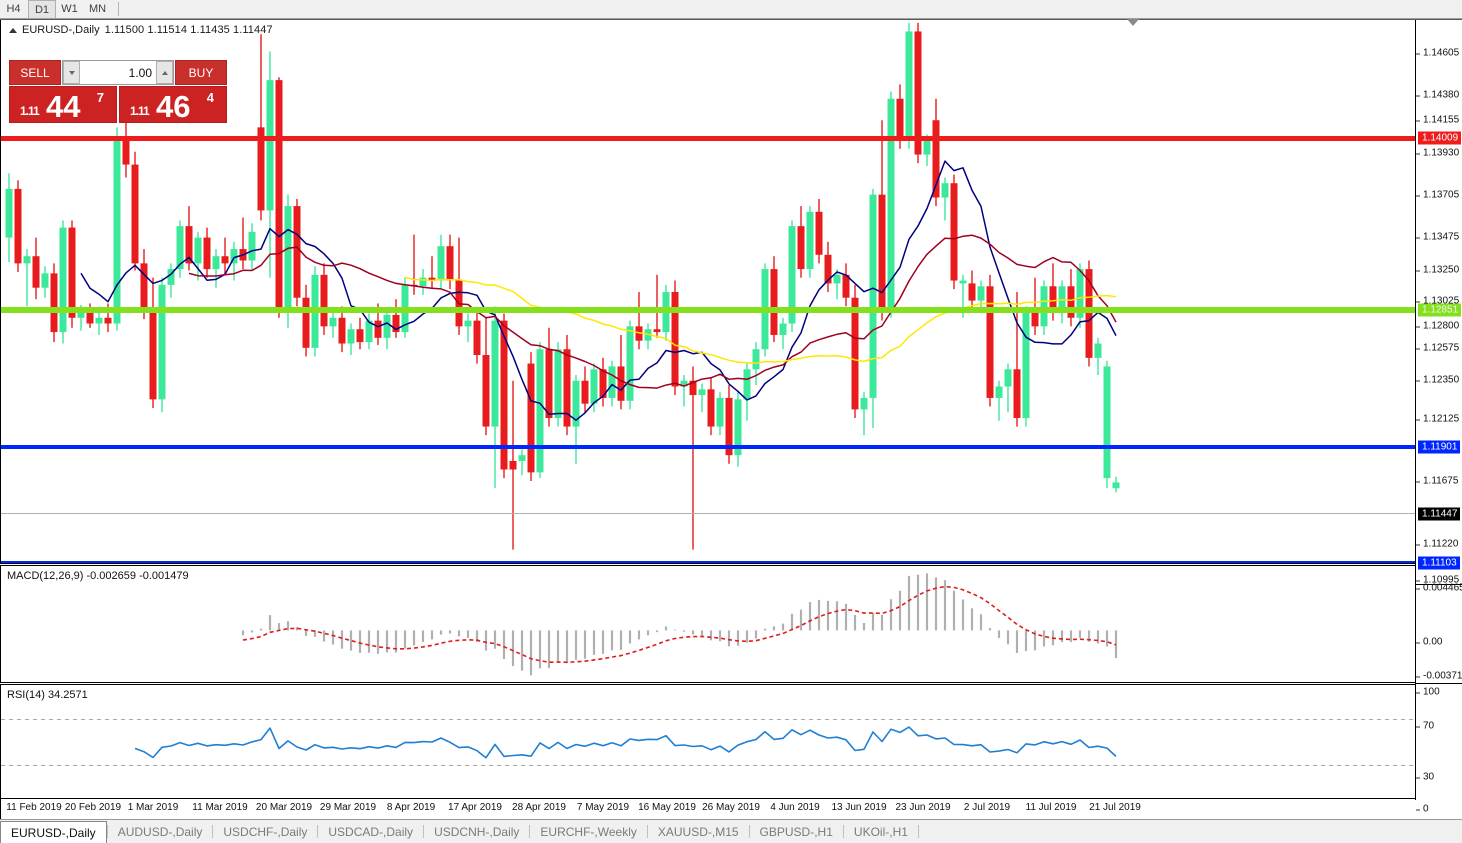 This screenshot has width=1462, height=843. I want to click on macd-series, so click(679, 624).